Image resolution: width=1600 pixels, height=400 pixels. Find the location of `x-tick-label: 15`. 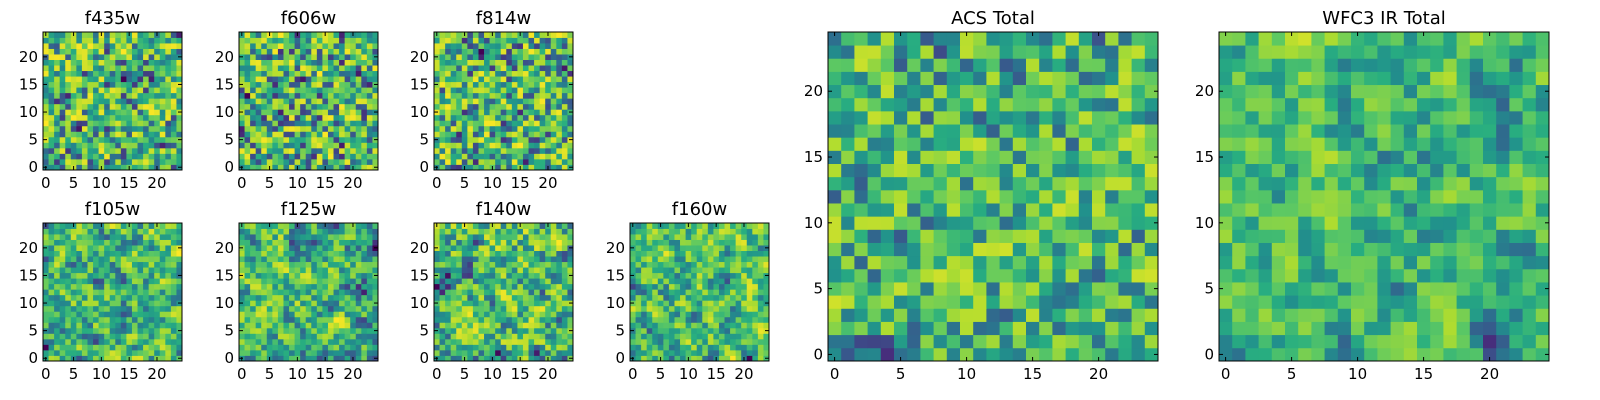

x-tick-label: 15 is located at coordinates (716, 374).